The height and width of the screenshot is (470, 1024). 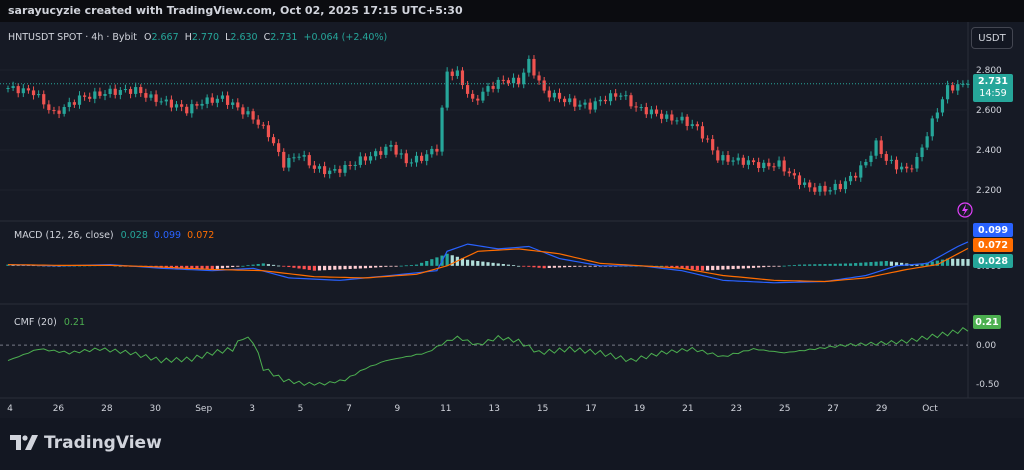 I want to click on price-tick-label: 2.800, so click(x=989, y=71).